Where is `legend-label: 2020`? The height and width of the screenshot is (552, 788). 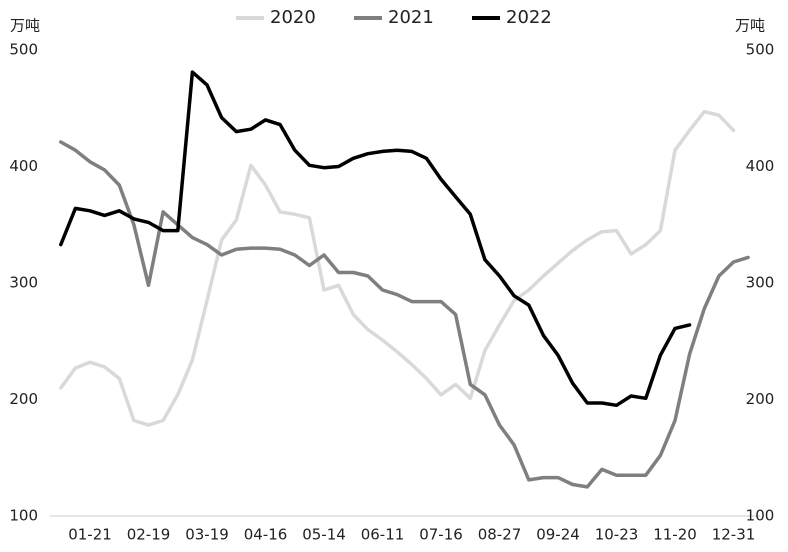 legend-label: 2020 is located at coordinates (293, 17).